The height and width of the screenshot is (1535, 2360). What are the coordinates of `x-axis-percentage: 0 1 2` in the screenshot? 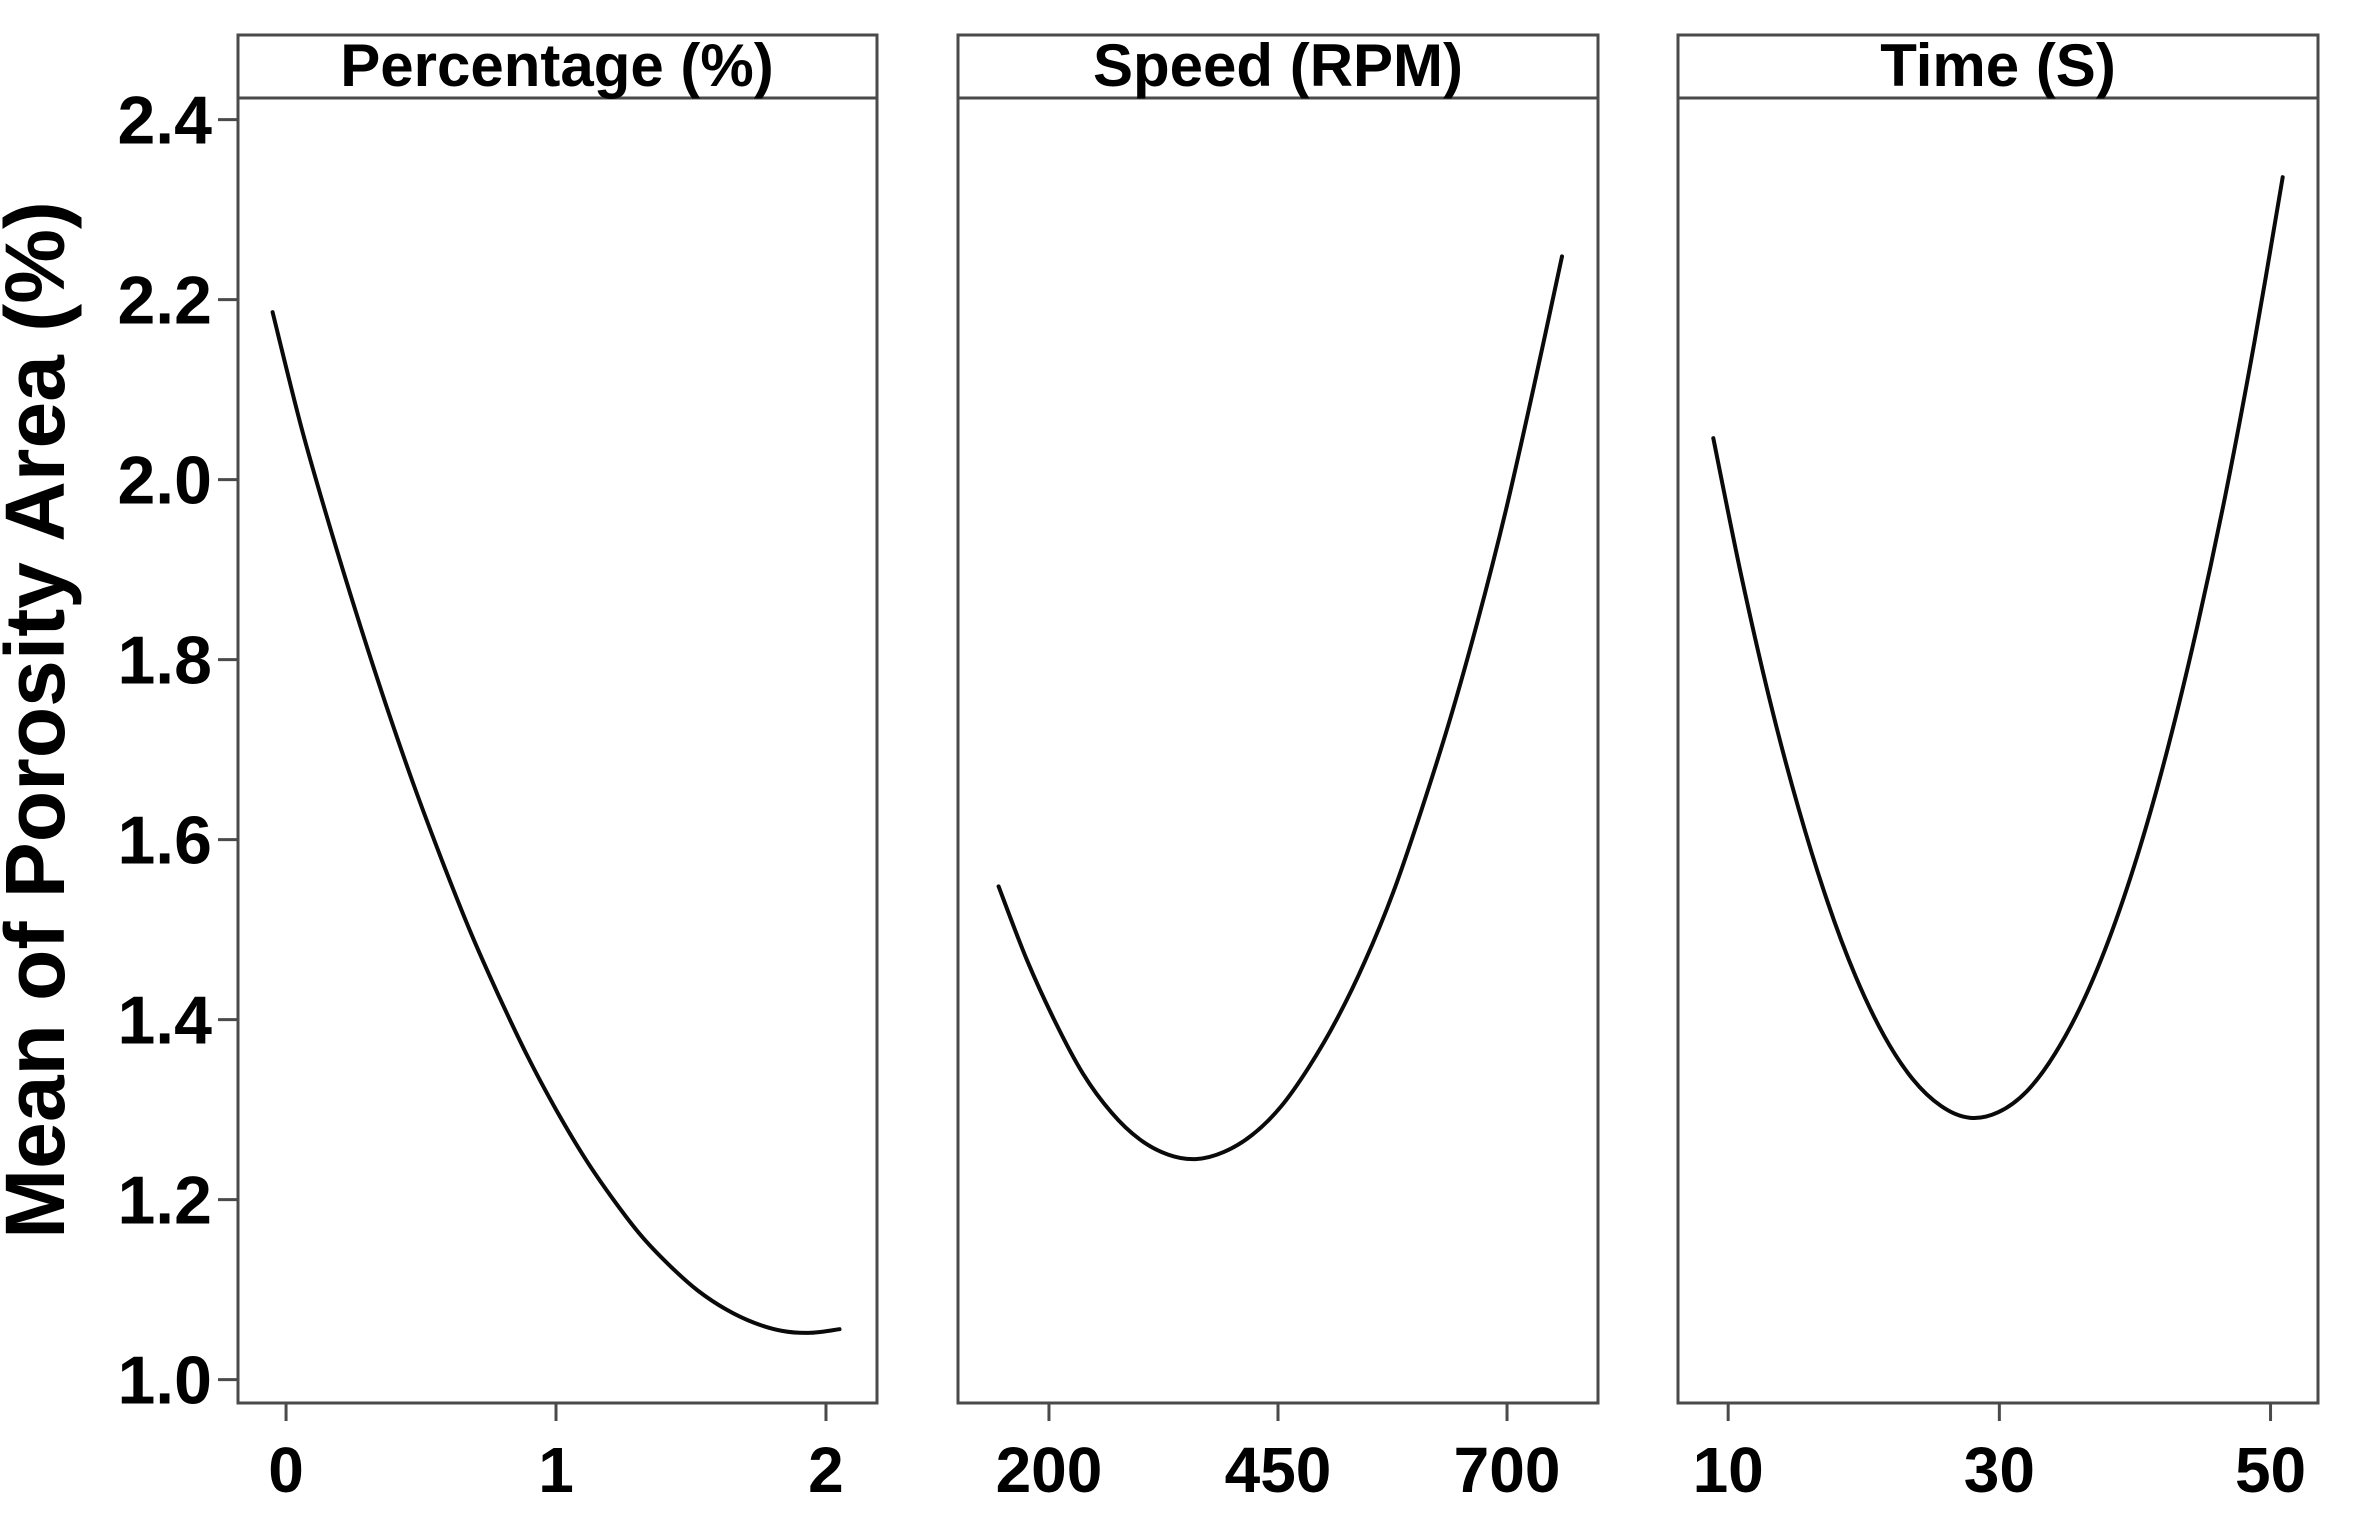 It's located at (556, 1454).